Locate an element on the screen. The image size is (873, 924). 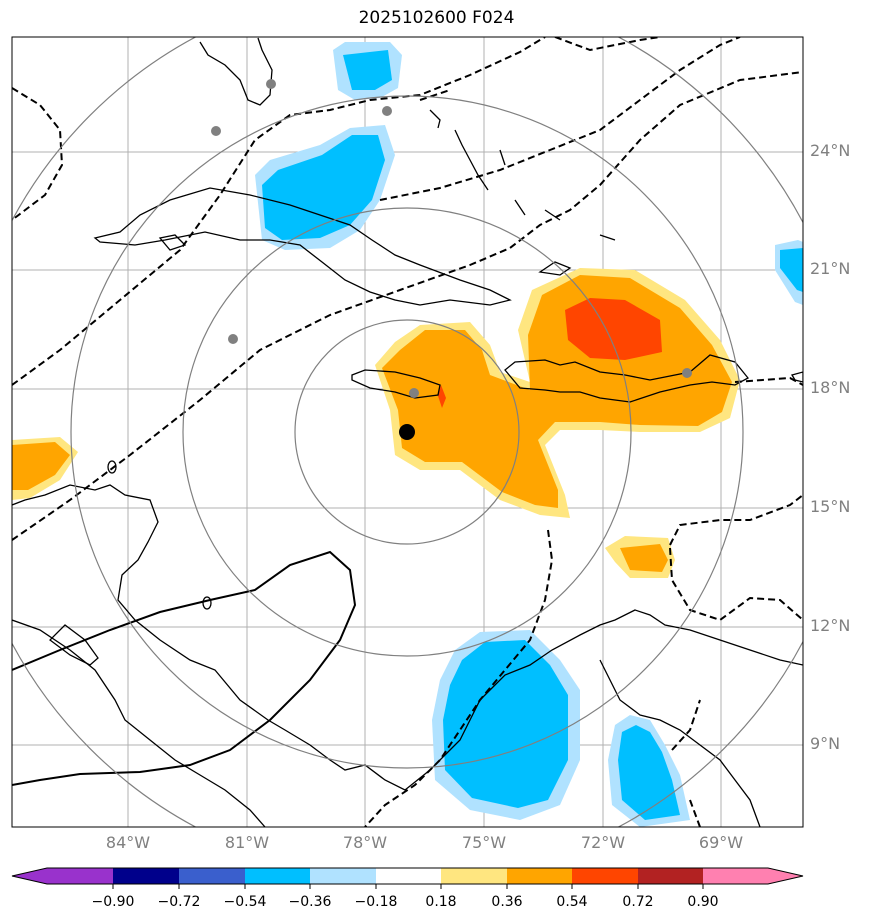
lat-tick-label: 21°N is located at coordinates (830, 268).